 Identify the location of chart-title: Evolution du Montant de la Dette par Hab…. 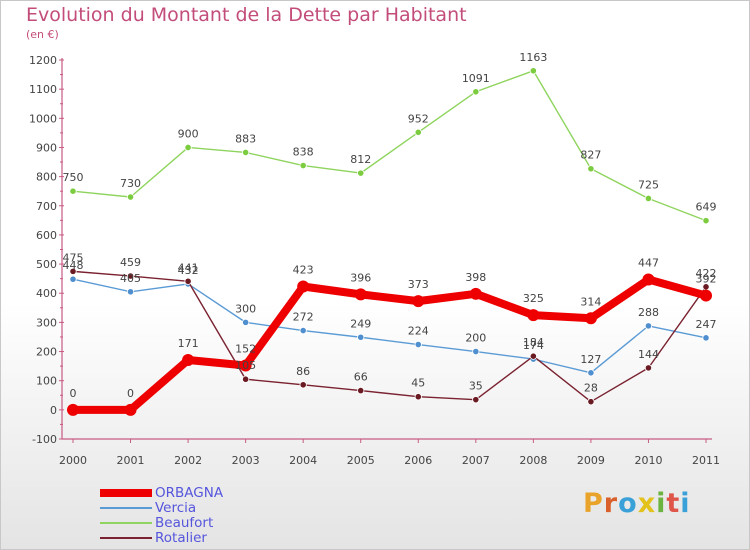
(246, 15).